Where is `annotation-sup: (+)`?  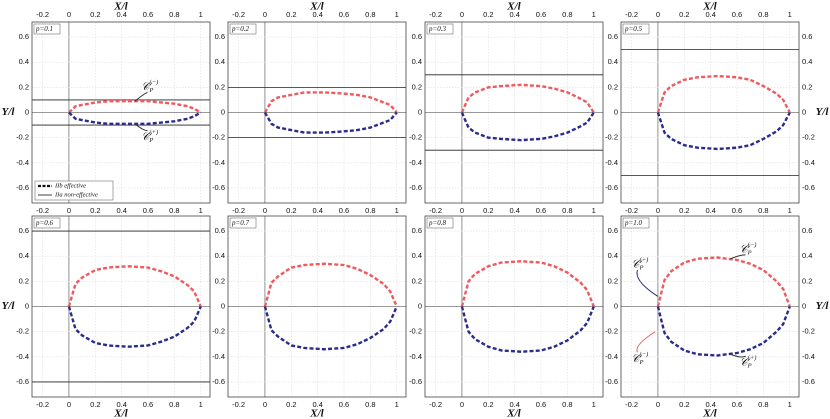
annotation-sup: (+) is located at coordinates (752, 358).